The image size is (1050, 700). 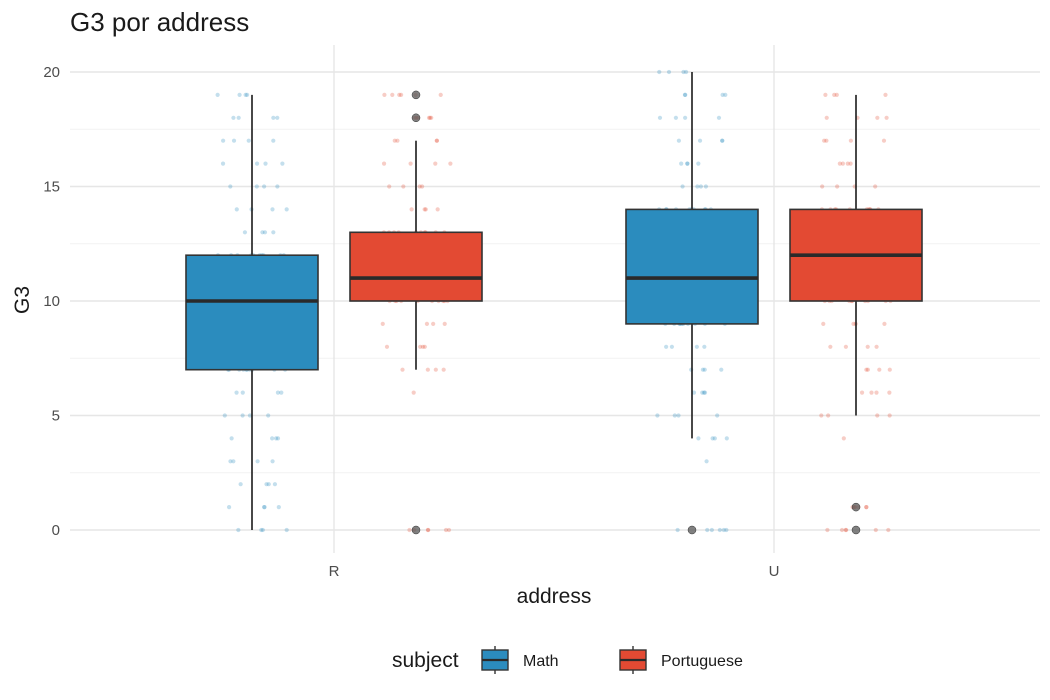 What do you see at coordinates (51, 187) in the screenshot?
I see `y-tick-label: 15` at bounding box center [51, 187].